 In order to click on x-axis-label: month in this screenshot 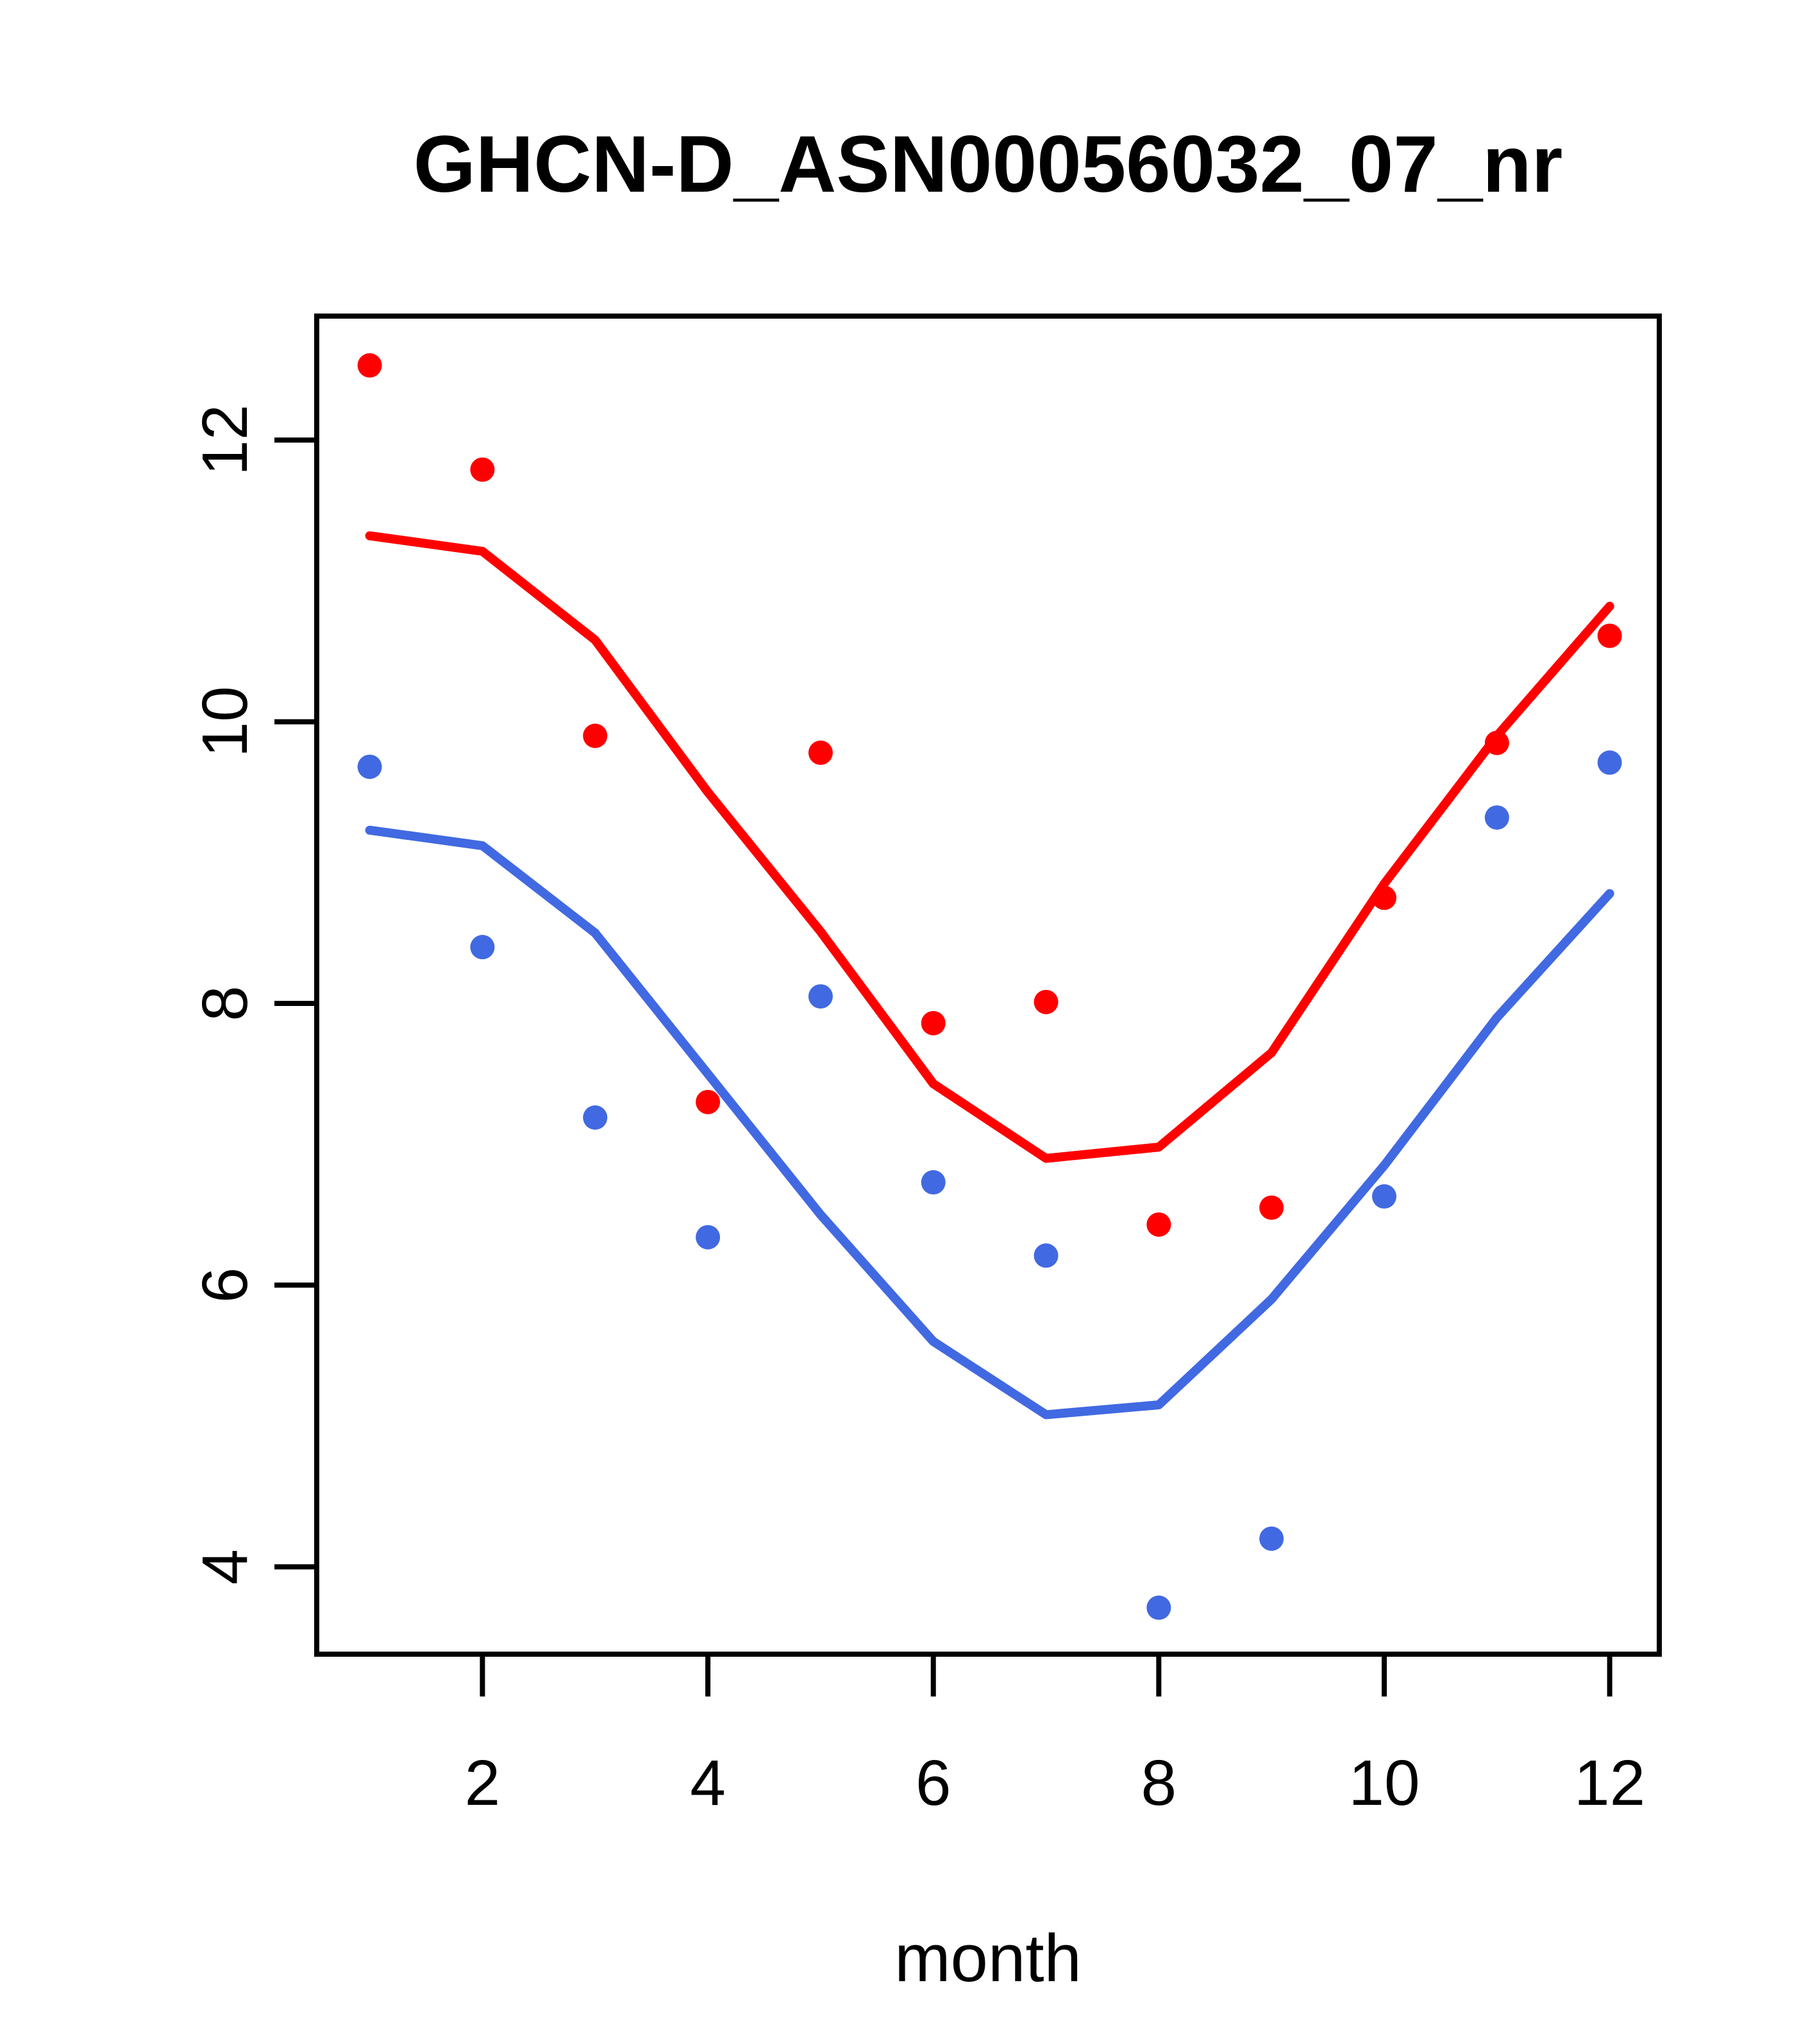, I will do `click(988, 1958)`.